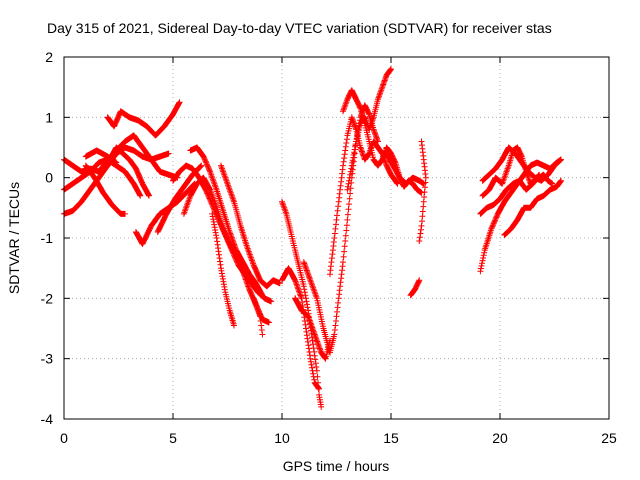 This screenshot has width=640, height=480. I want to click on y-axis-title: SDTVAR / TECUs, so click(14, 238).